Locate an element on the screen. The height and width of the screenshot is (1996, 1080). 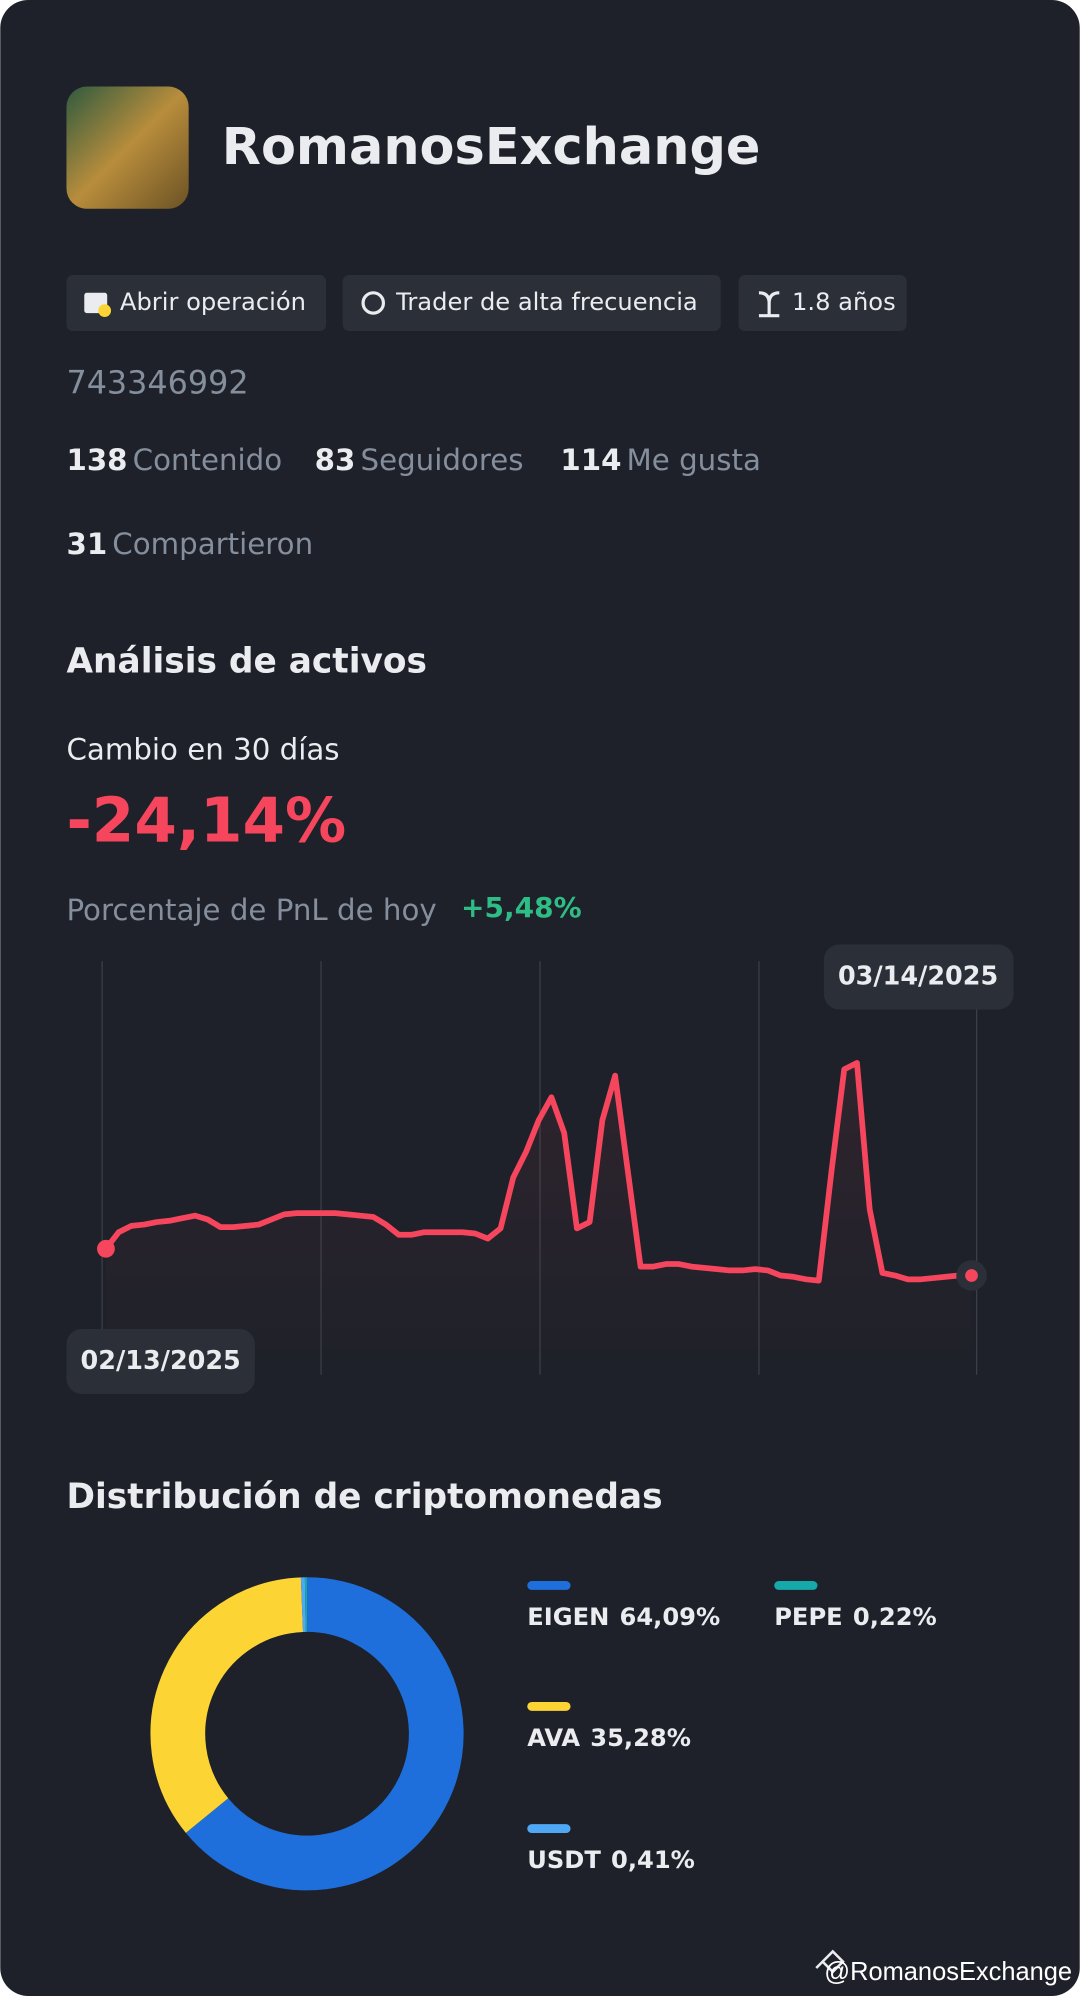
stat: 31 Compartieron is located at coordinates (189, 543).